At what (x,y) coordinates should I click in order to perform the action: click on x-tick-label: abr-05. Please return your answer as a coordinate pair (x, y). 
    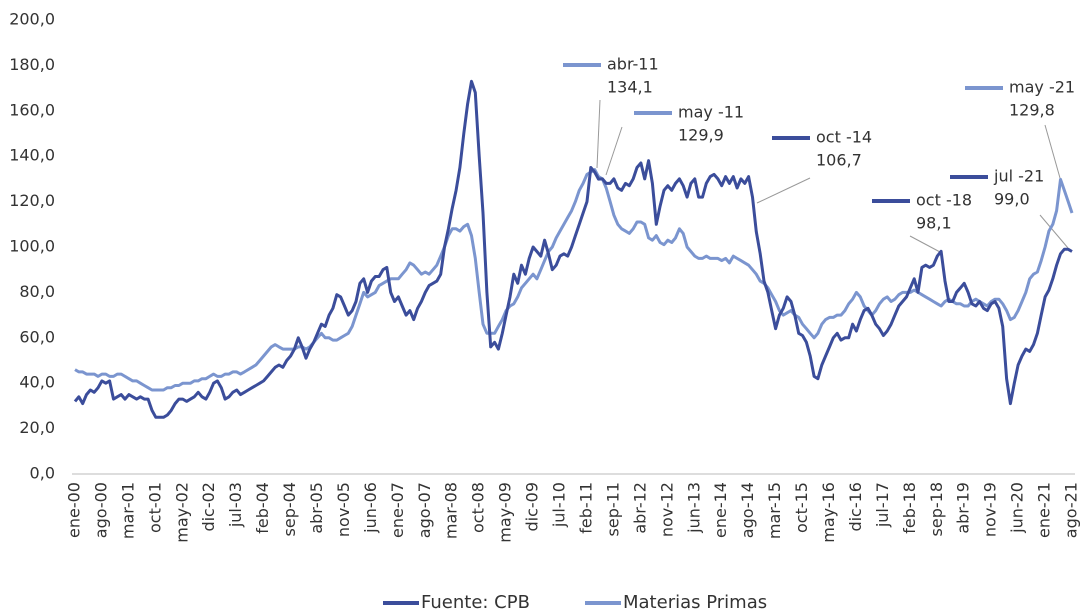
    Looking at the image, I should click on (316, 508).